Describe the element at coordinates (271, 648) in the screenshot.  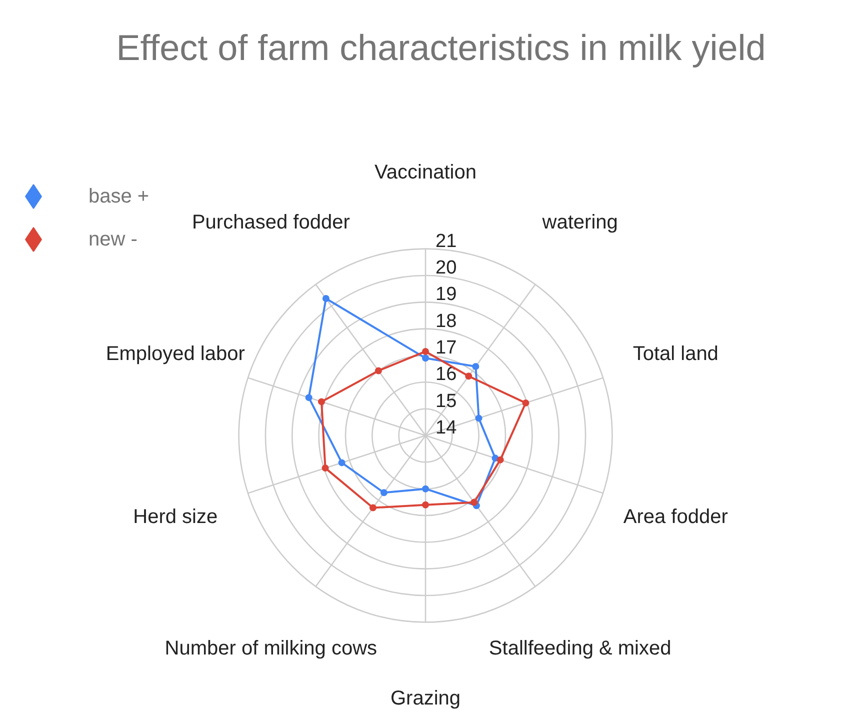
I see `spoke-label: Number of milking cows` at that location.